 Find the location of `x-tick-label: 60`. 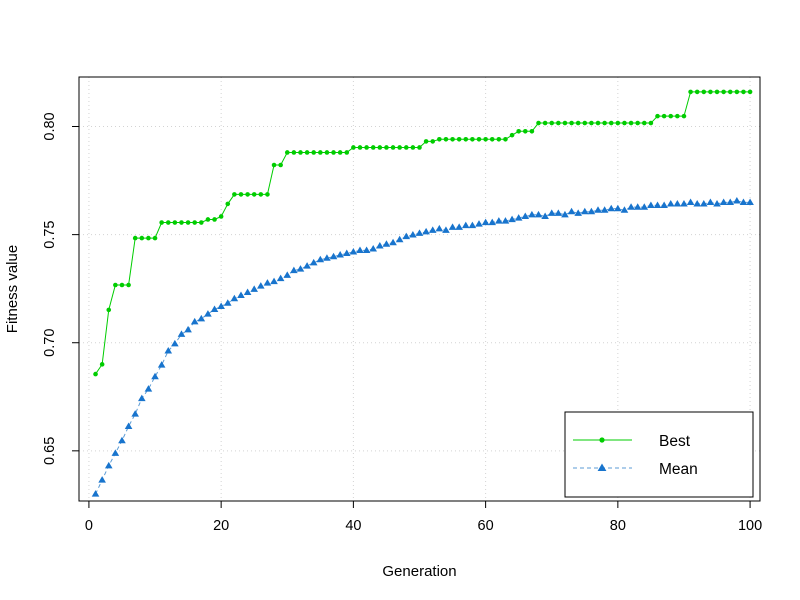

x-tick-label: 60 is located at coordinates (486, 526).